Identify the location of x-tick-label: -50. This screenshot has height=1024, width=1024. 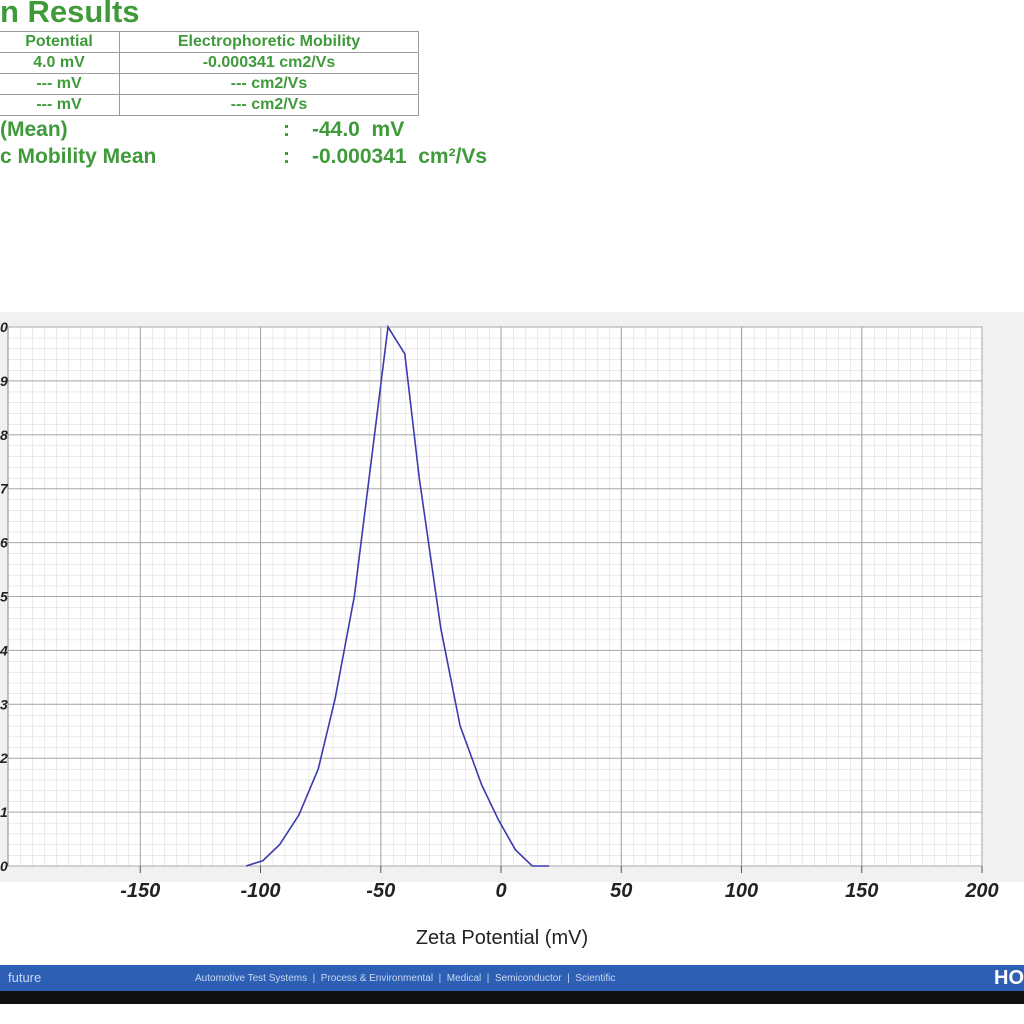
(380, 891).